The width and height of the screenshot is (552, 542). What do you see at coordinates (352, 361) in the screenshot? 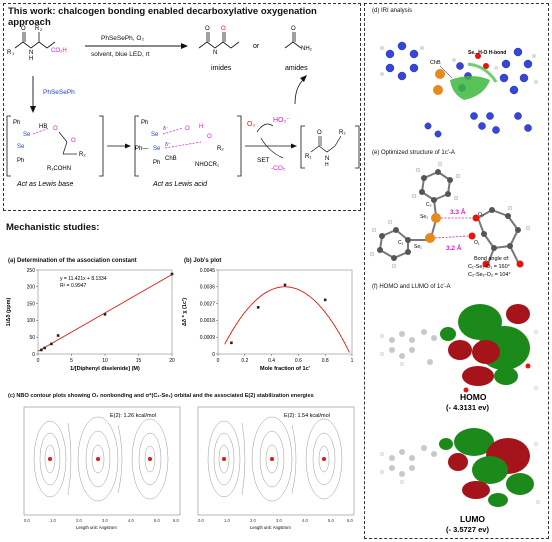
I see `x-tick-label: 1` at bounding box center [352, 361].